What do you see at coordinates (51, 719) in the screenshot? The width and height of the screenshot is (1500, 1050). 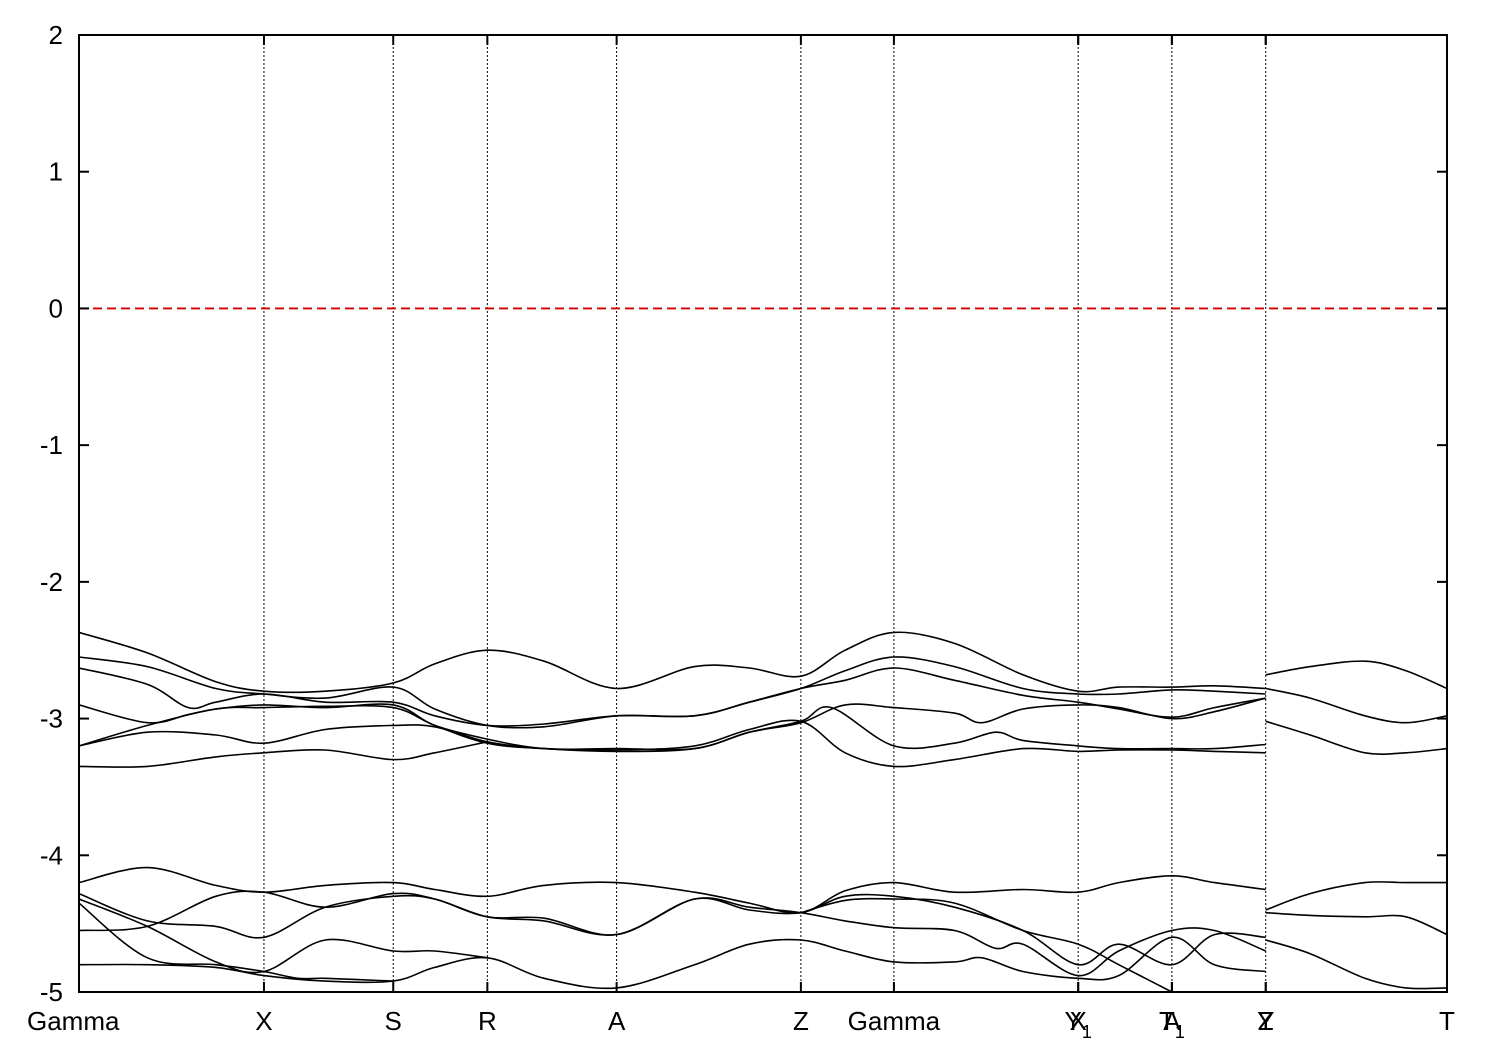 I see `y-tick-label: -3` at bounding box center [51, 719].